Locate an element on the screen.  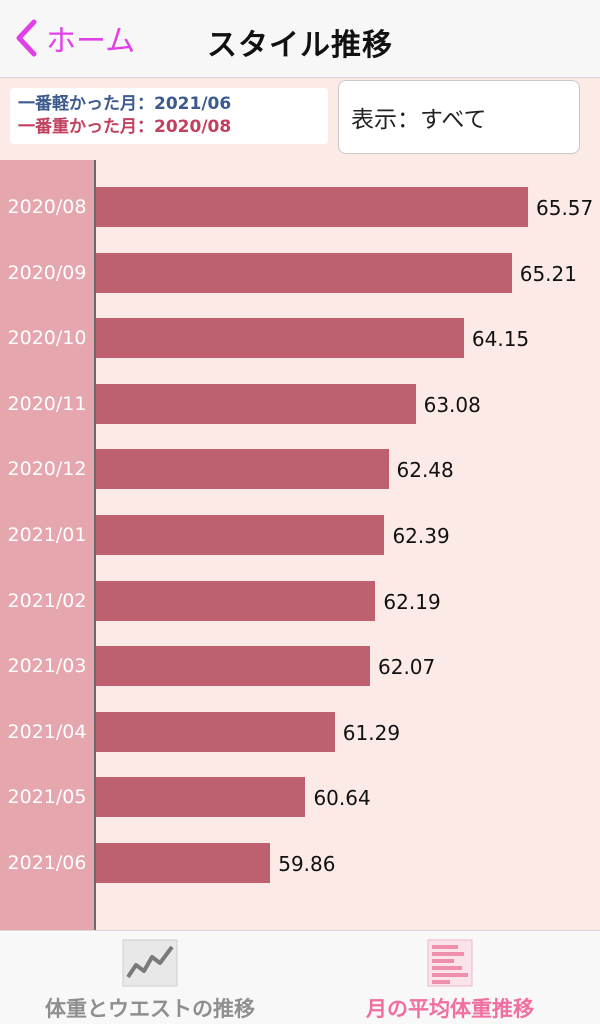
bar-value-label: 61.29 is located at coordinates (371, 732).